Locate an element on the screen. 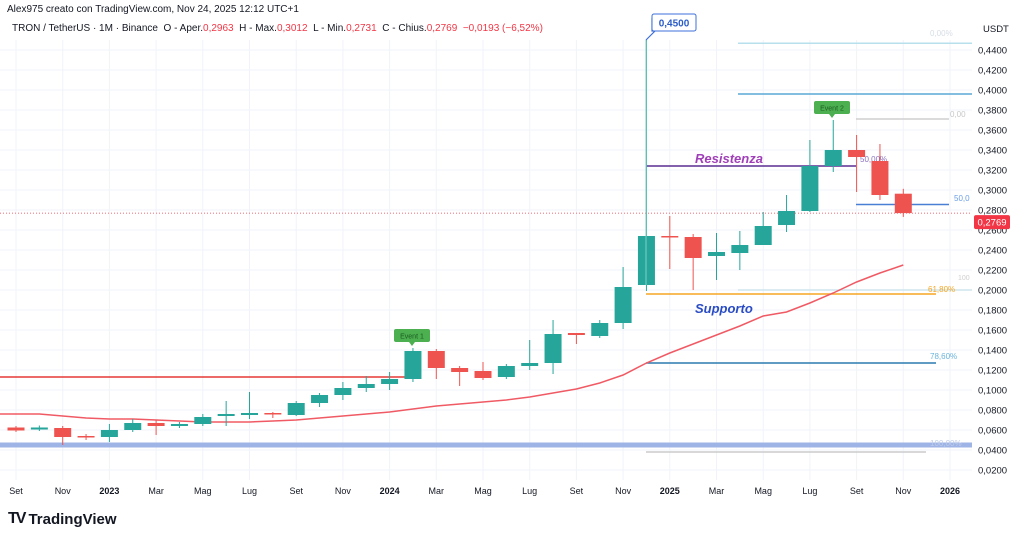  fib-label: 78,60% is located at coordinates (943, 356).